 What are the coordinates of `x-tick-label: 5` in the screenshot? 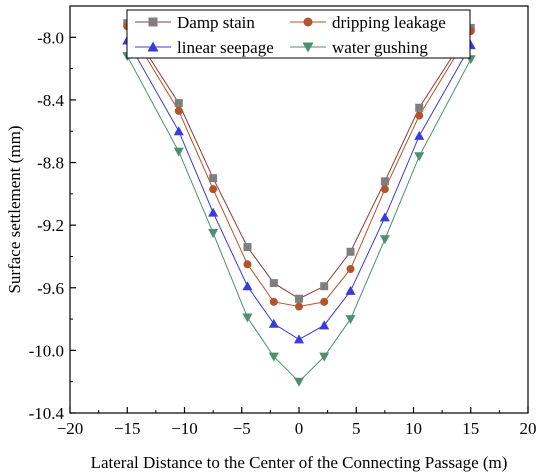 It's located at (356, 428).